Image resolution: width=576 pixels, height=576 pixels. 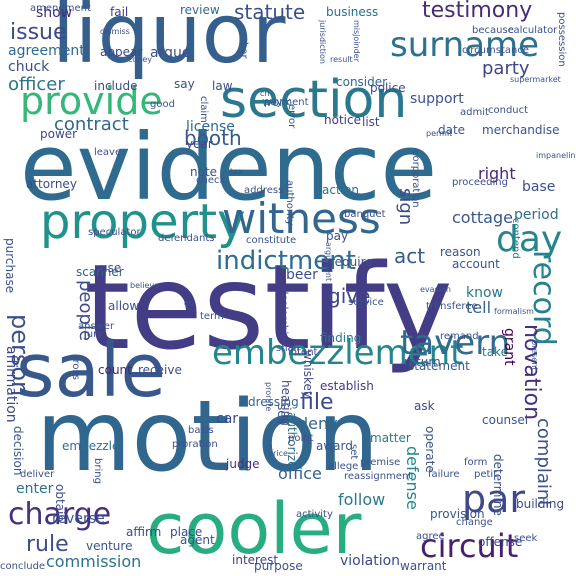 What do you see at coordinates (539, 187) in the screenshot?
I see `cloud-word: base` at bounding box center [539, 187].